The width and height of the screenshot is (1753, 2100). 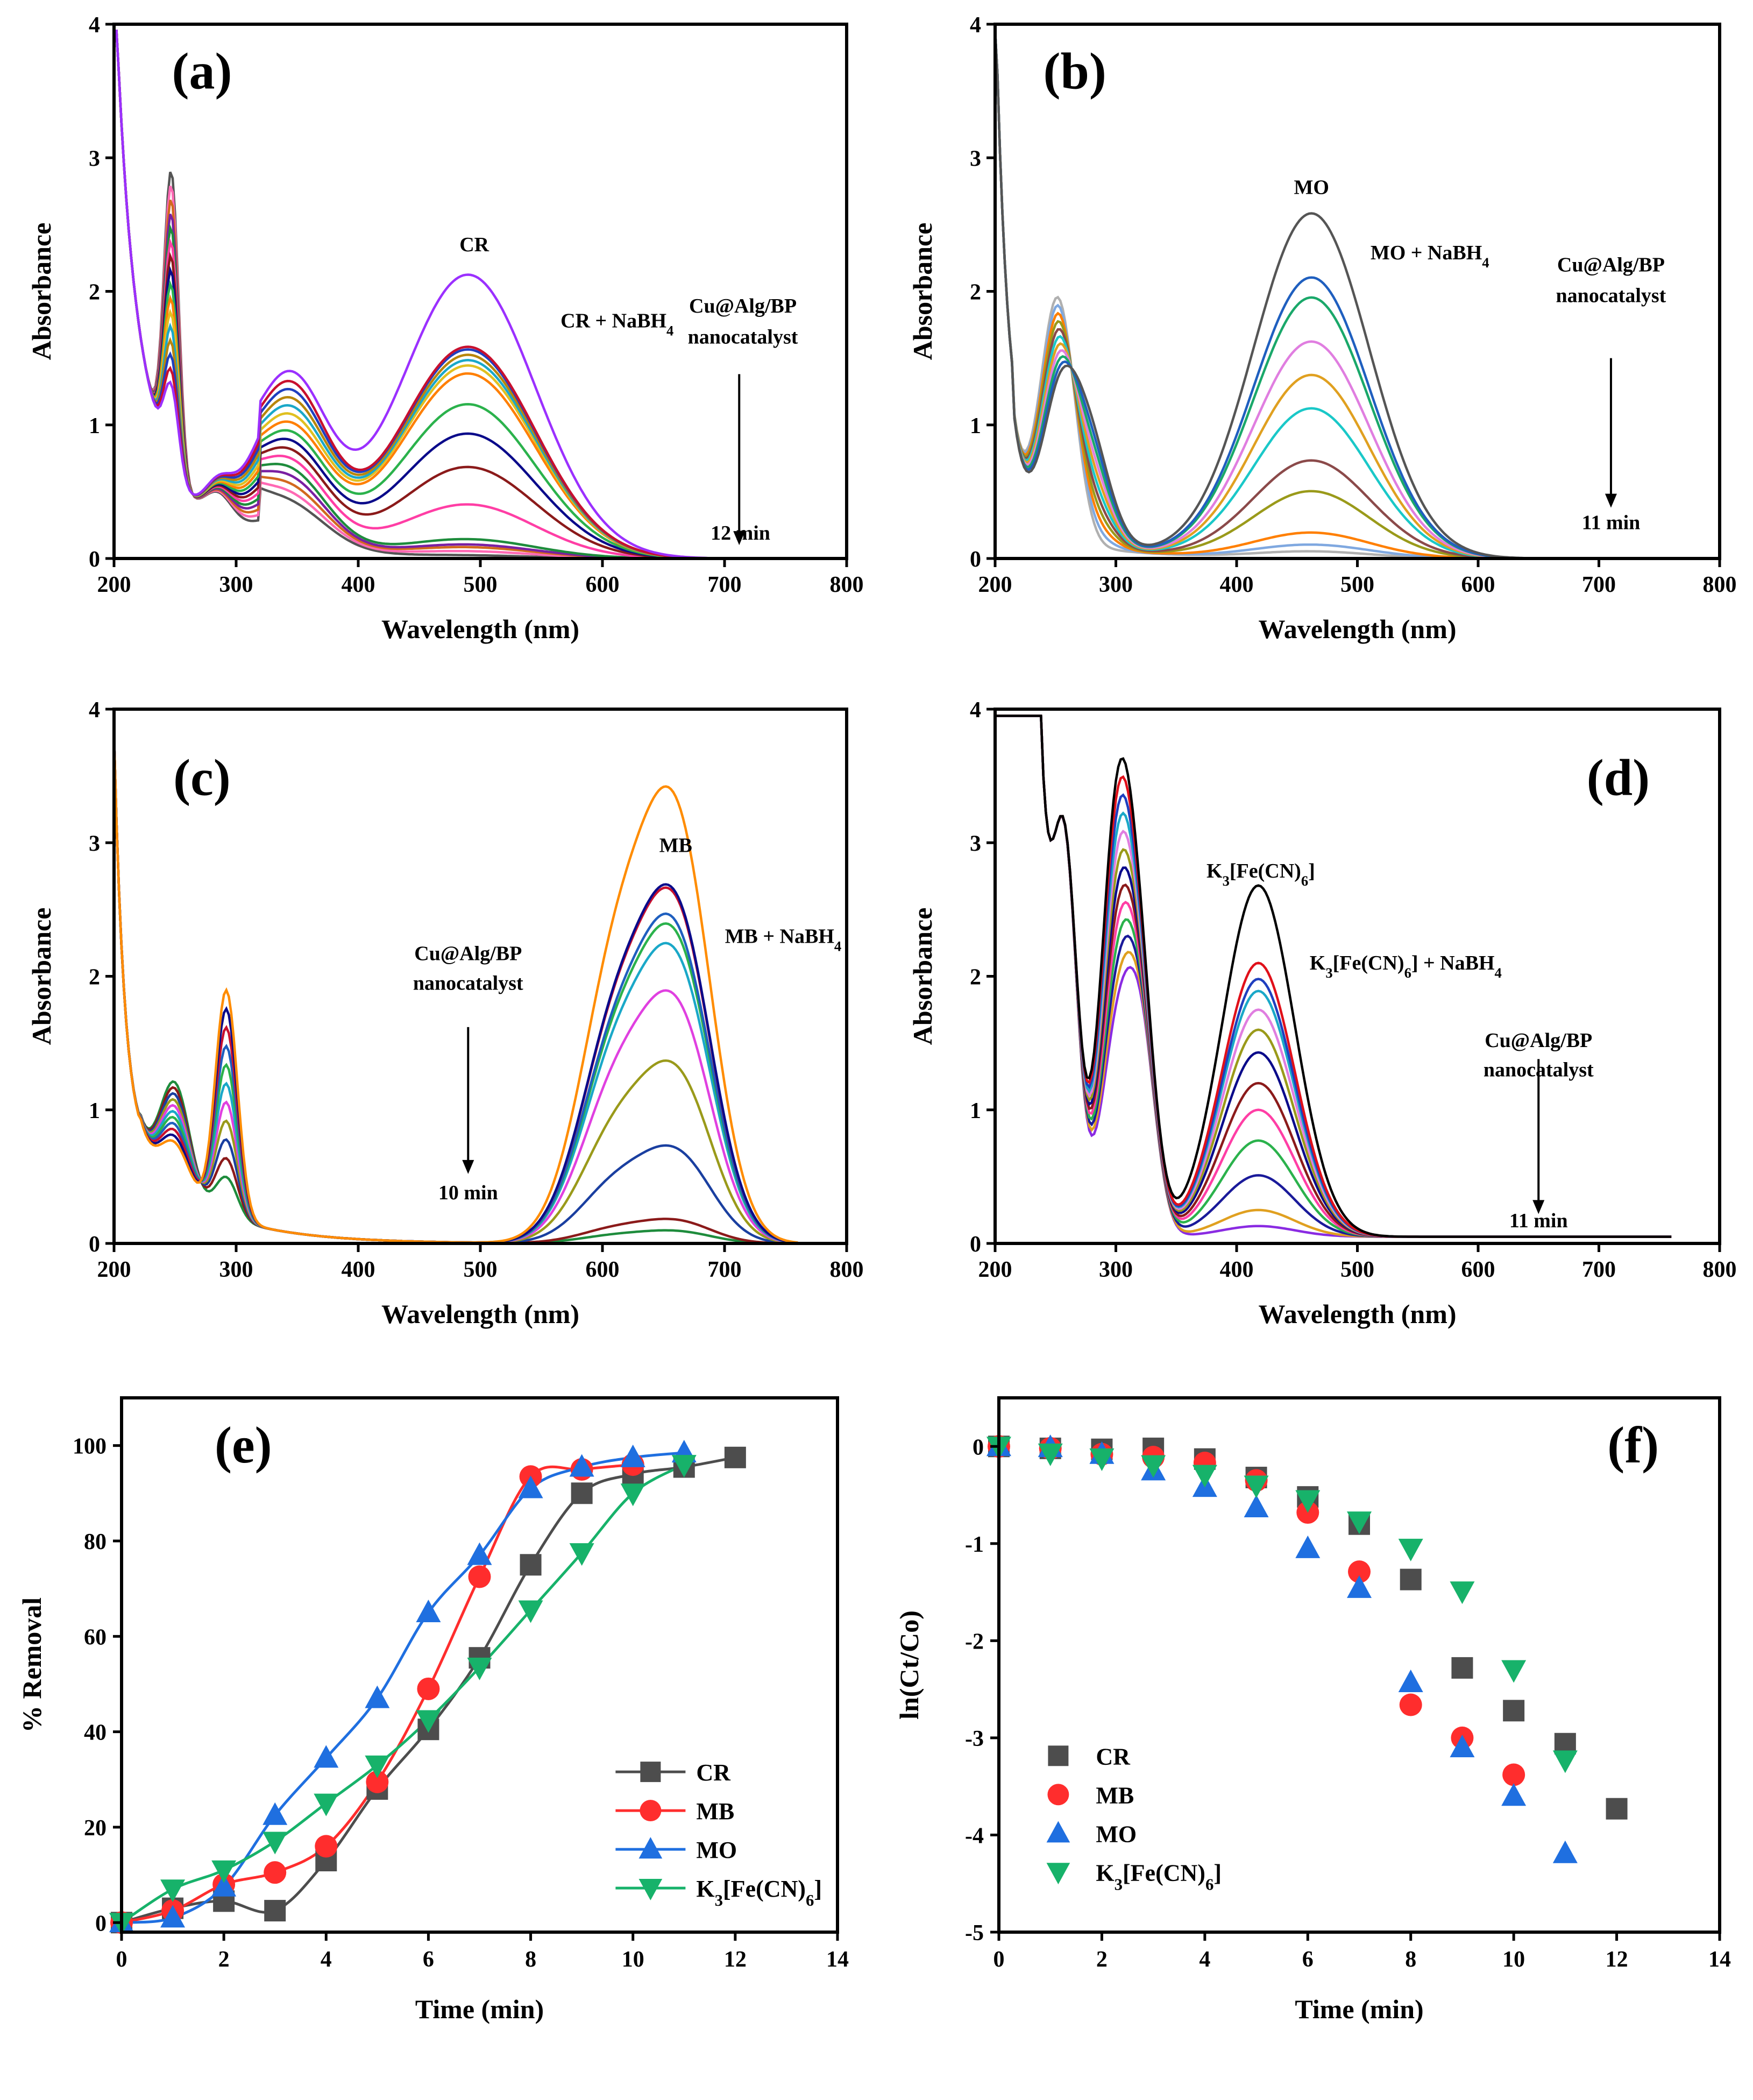 I want to click on y-tick-label: 100, so click(x=90, y=1446).